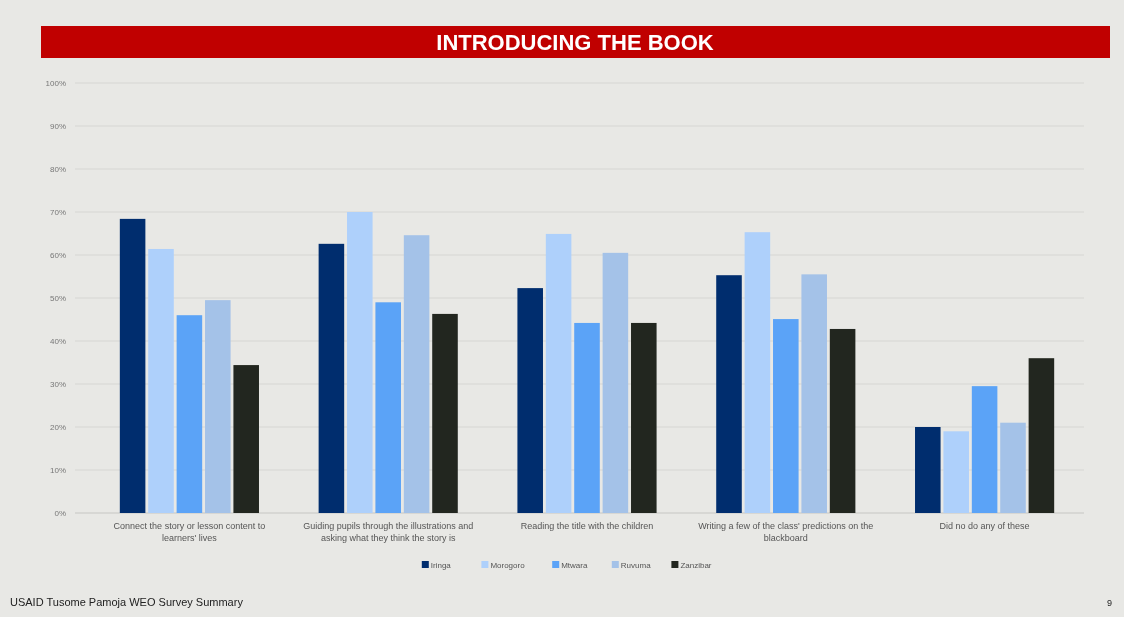 The image size is (1124, 617). I want to click on y-tick-label: 20%, so click(57, 427).